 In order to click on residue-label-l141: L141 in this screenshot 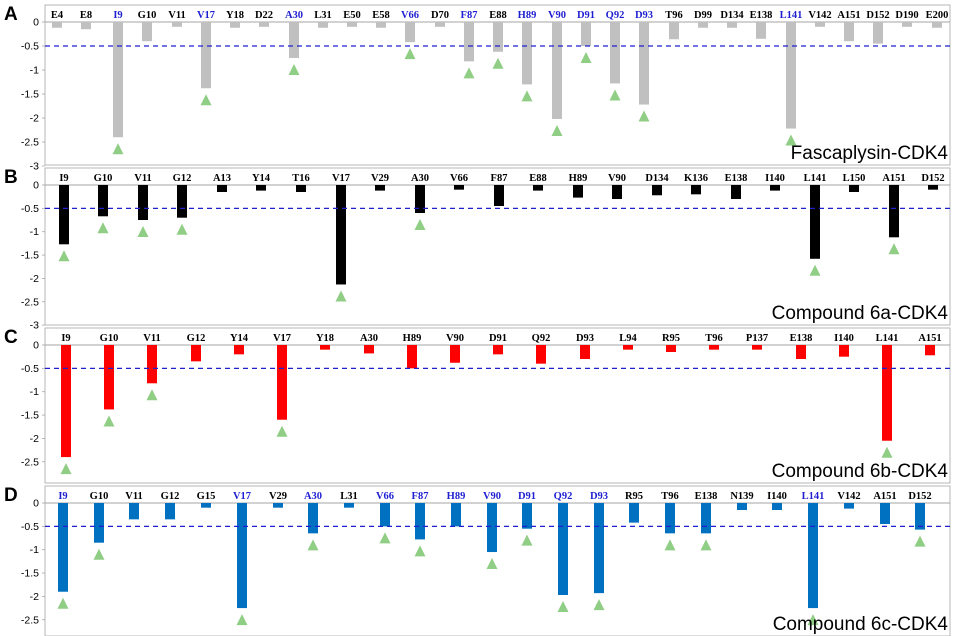, I will do `click(815, 178)`.